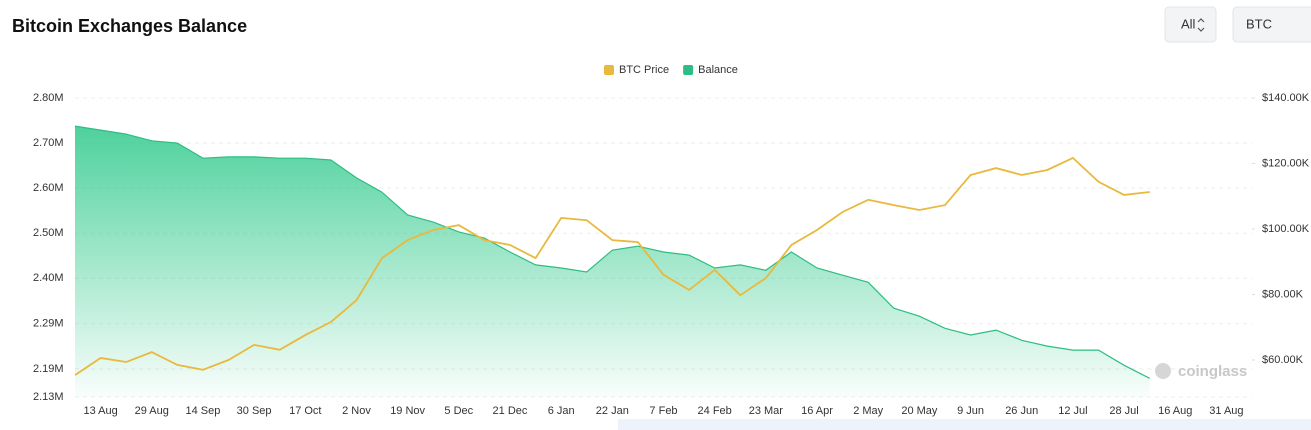  I want to click on asset-select: BTC, so click(1271, 24).